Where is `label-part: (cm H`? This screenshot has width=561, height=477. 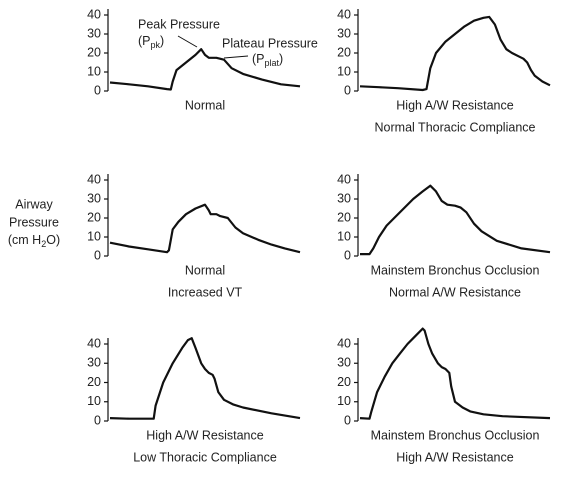
label-part: (cm H is located at coordinates (24, 240).